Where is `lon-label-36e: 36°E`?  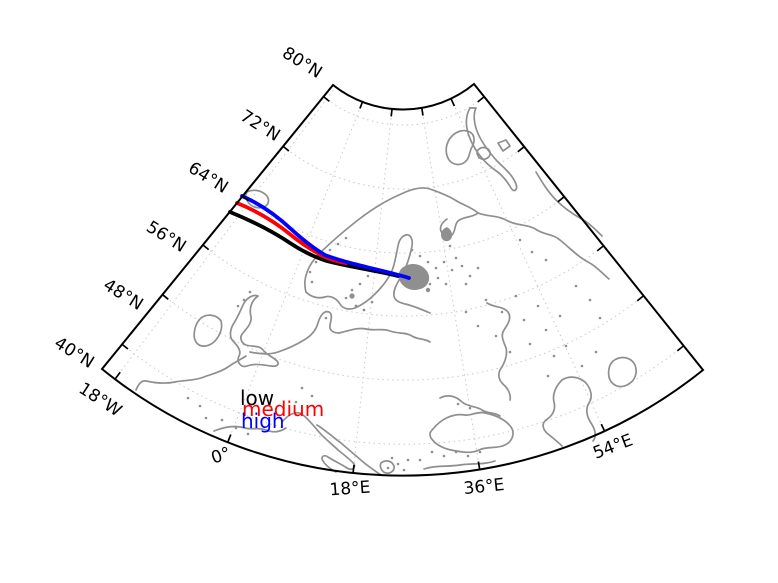 lon-label-36e: 36°E is located at coordinates (484, 487).